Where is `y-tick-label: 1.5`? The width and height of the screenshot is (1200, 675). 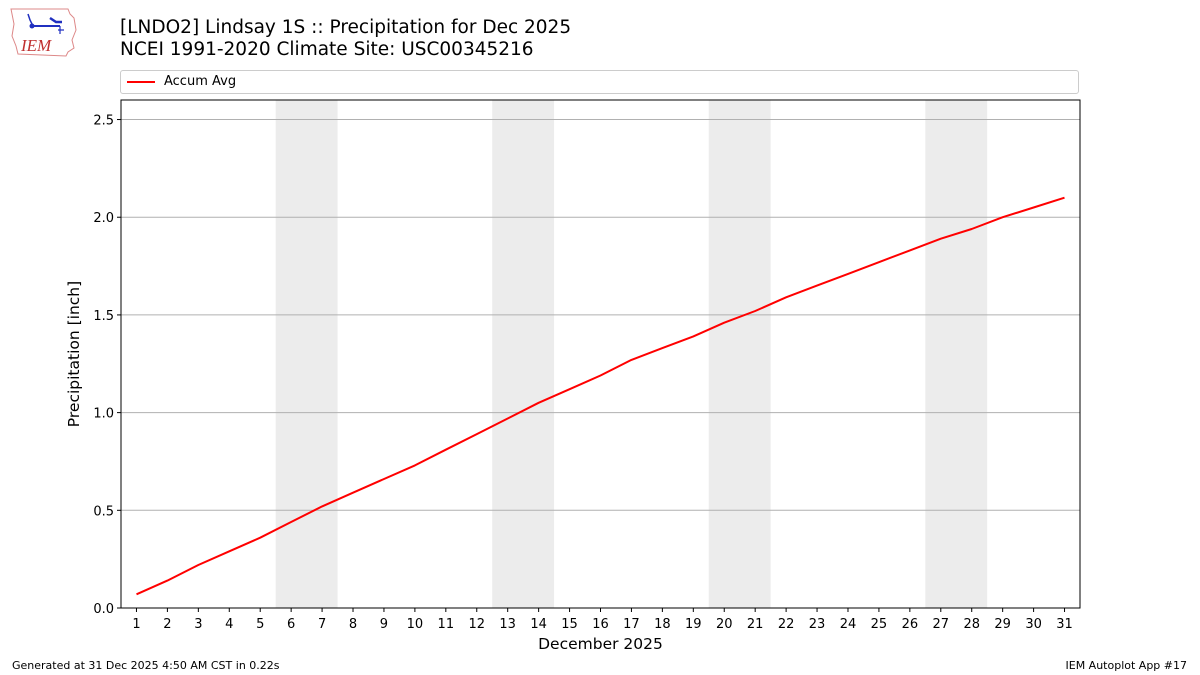
y-tick-label: 1.5 is located at coordinates (103, 316).